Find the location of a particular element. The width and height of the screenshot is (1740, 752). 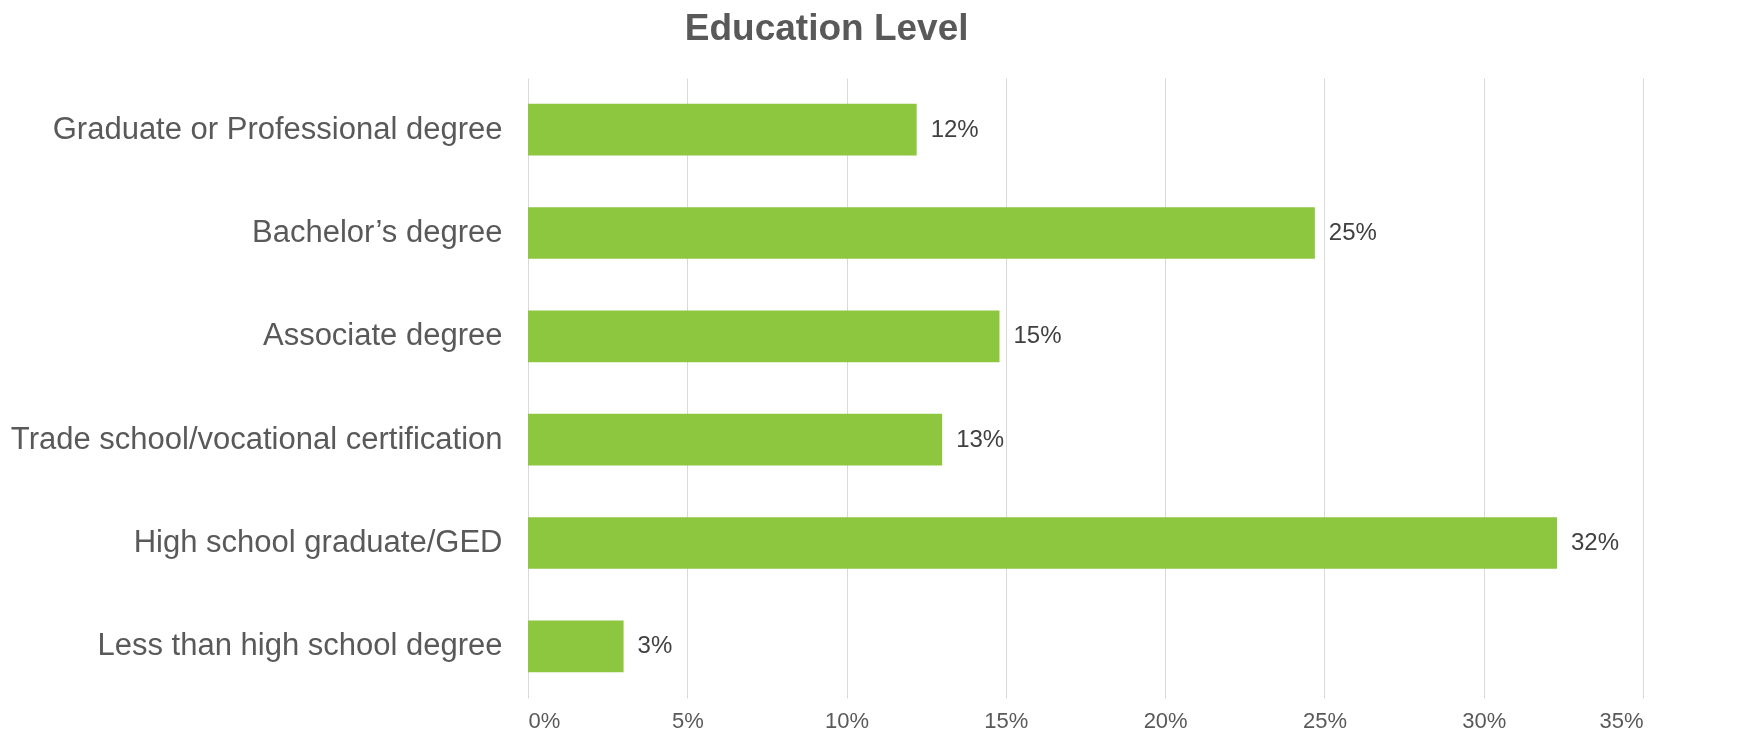

y-tick-label: High school graduate/GED is located at coordinates (318, 541).